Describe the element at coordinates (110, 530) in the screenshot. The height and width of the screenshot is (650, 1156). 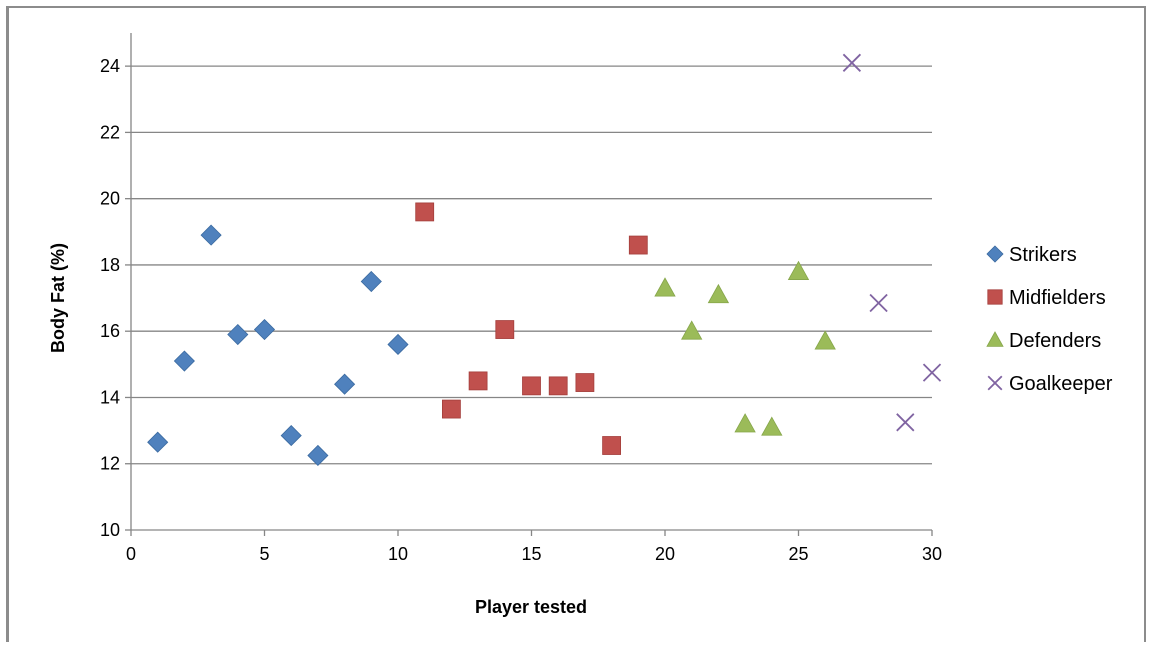
I see `y-tick-label: 10` at that location.